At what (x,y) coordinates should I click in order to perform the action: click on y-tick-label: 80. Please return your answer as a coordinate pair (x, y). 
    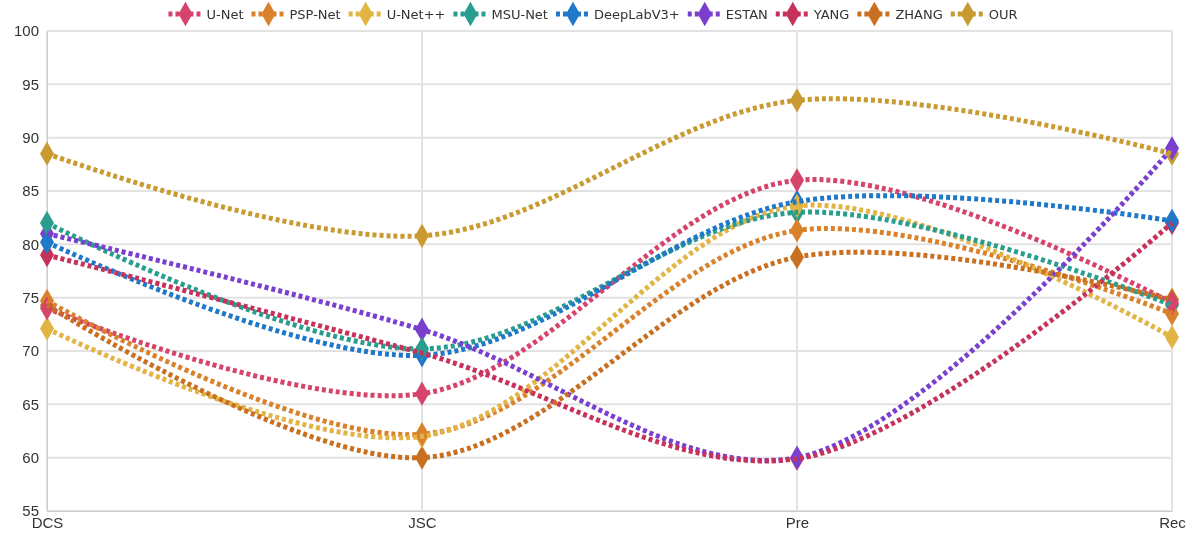
    Looking at the image, I should click on (30, 244).